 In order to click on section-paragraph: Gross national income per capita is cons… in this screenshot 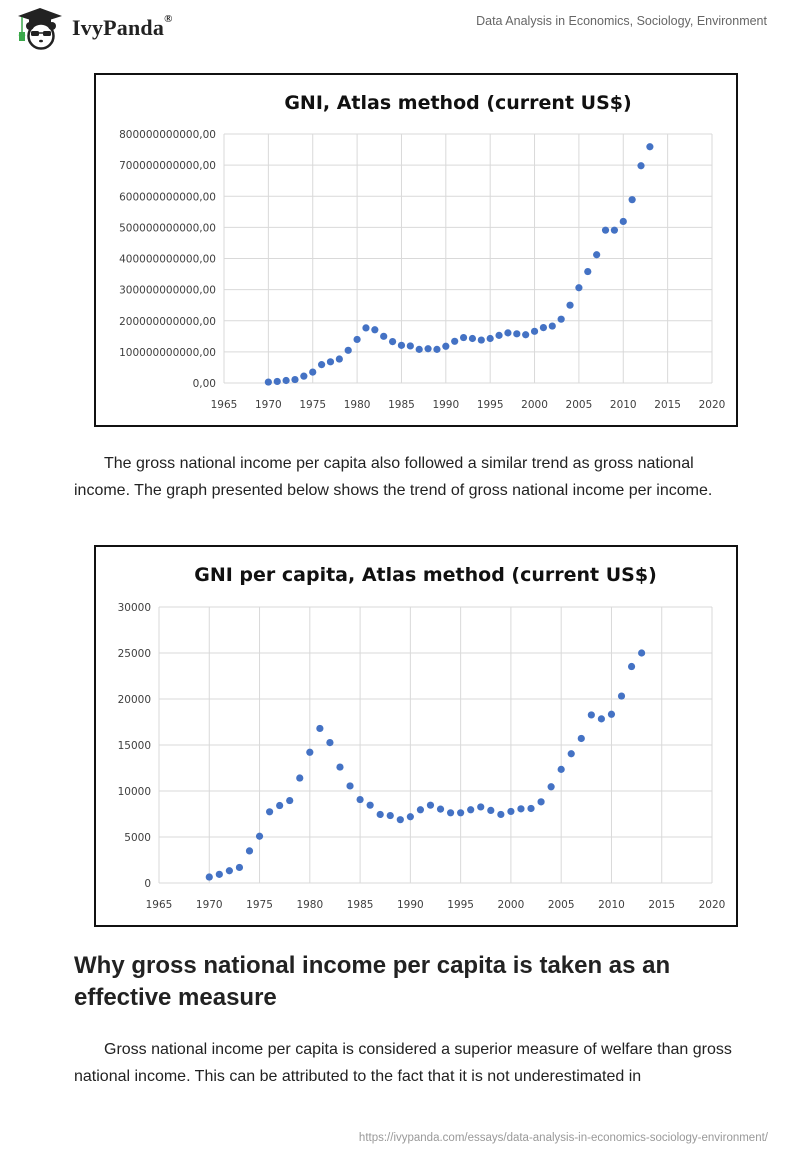, I will do `click(404, 1063)`.